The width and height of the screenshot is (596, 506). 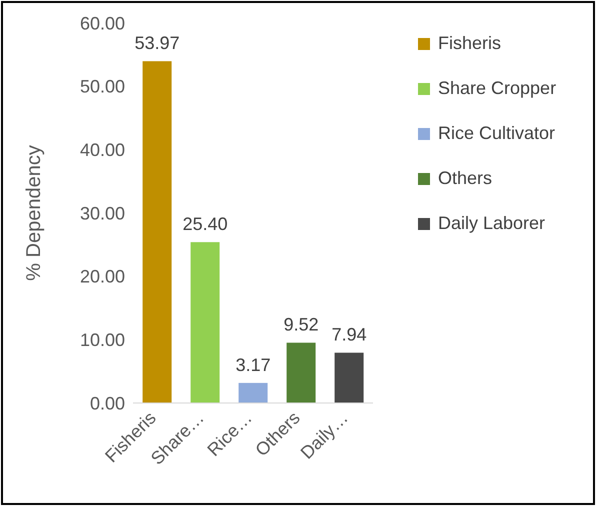 I want to click on legend-label: Daily Laborer, so click(x=492, y=223).